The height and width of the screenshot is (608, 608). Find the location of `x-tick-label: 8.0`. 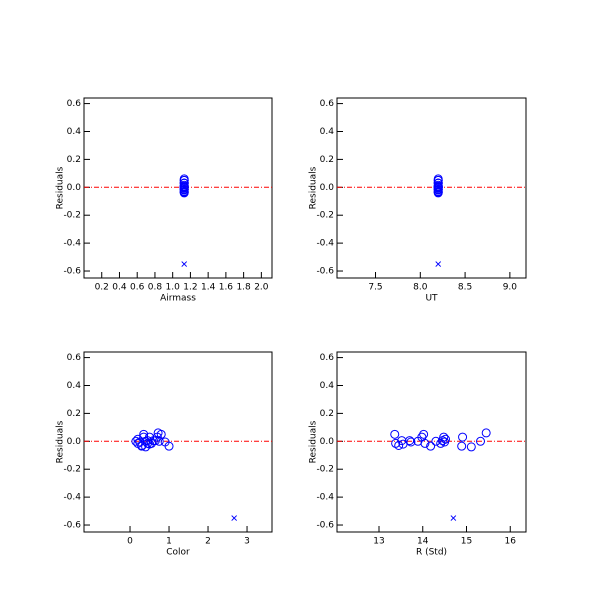

x-tick-label: 8.0 is located at coordinates (420, 288).